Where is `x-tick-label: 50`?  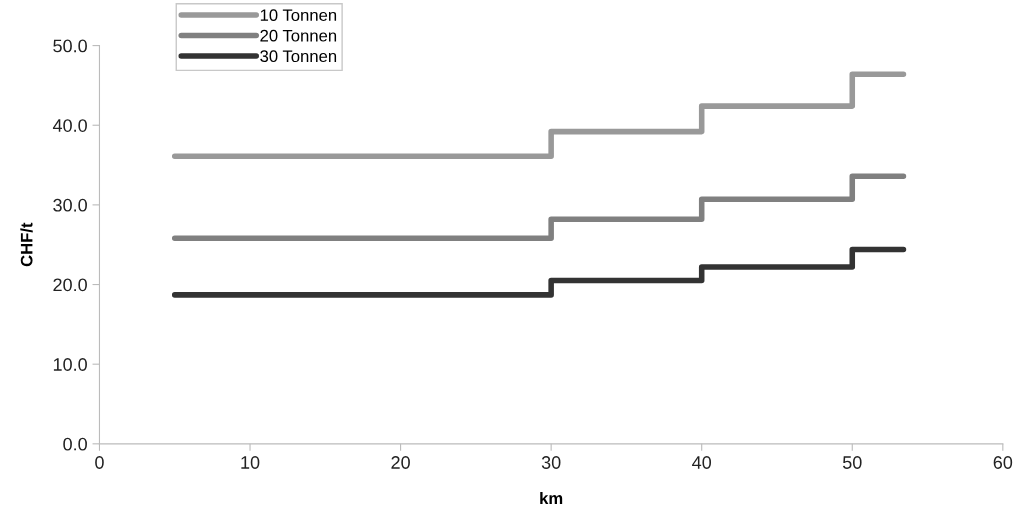 x-tick-label: 50 is located at coordinates (852, 462).